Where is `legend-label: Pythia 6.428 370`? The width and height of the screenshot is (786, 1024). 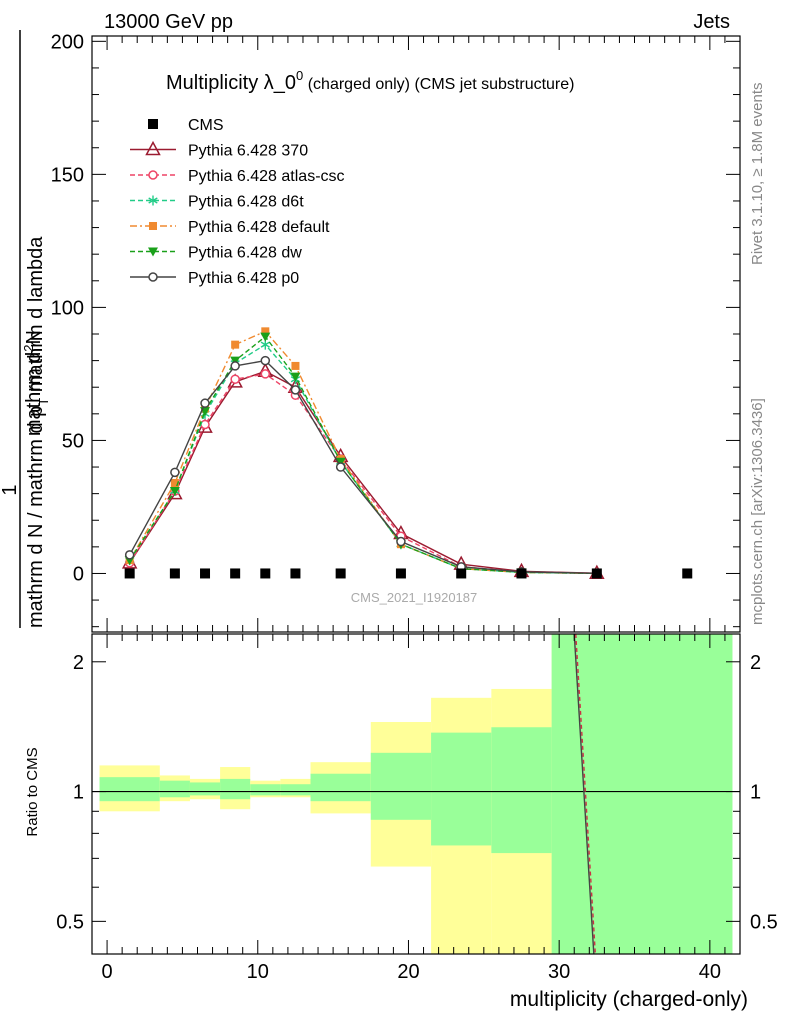
legend-label: Pythia 6.428 370 is located at coordinates (248, 151).